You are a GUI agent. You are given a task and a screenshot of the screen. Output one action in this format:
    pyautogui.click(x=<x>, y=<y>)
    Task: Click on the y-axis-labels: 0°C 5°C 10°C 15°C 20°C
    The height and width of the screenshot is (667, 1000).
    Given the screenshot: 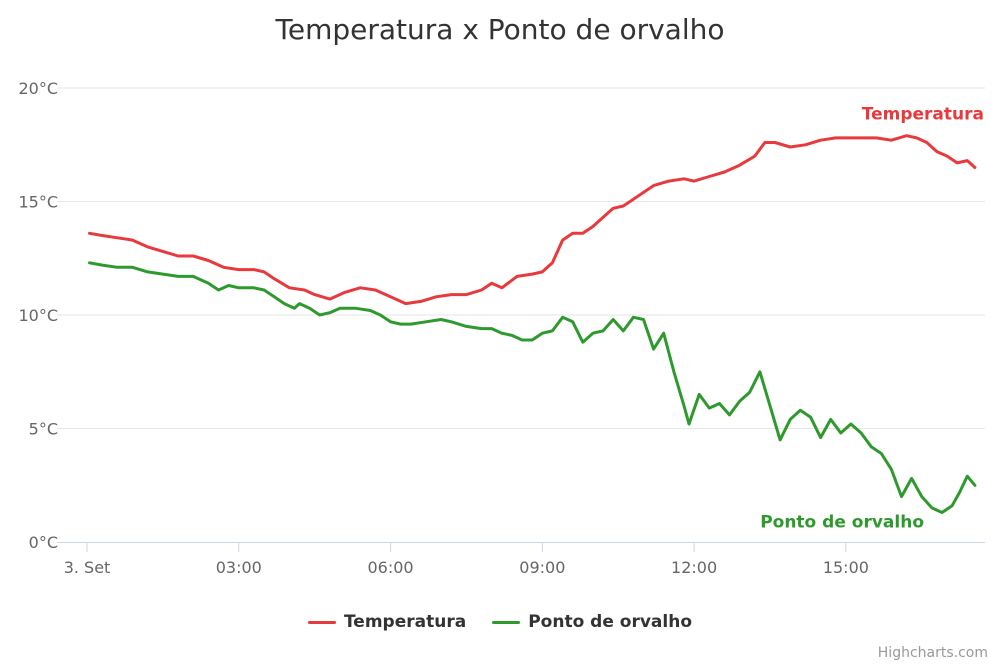 What is the action you would take?
    pyautogui.click(x=38, y=315)
    